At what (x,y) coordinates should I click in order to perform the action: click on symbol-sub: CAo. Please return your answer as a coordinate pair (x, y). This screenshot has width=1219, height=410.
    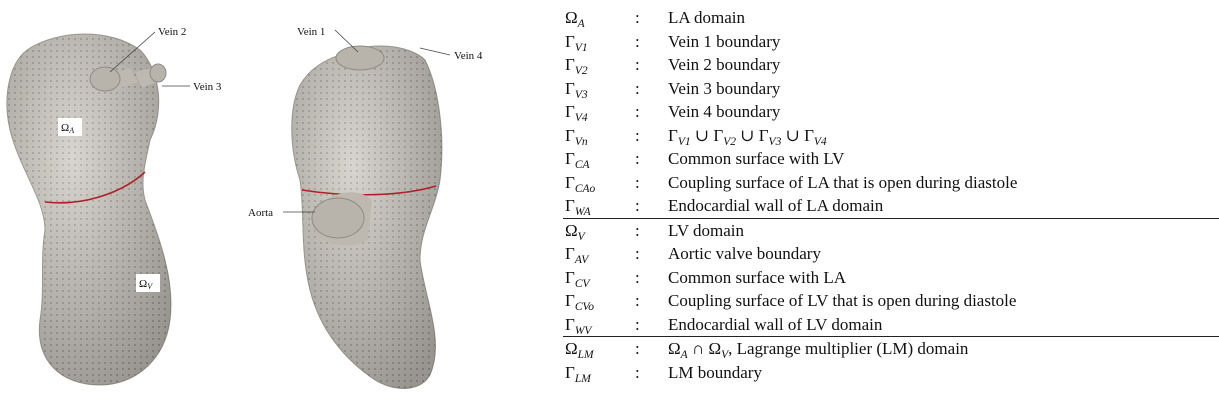
    Looking at the image, I should click on (585, 188).